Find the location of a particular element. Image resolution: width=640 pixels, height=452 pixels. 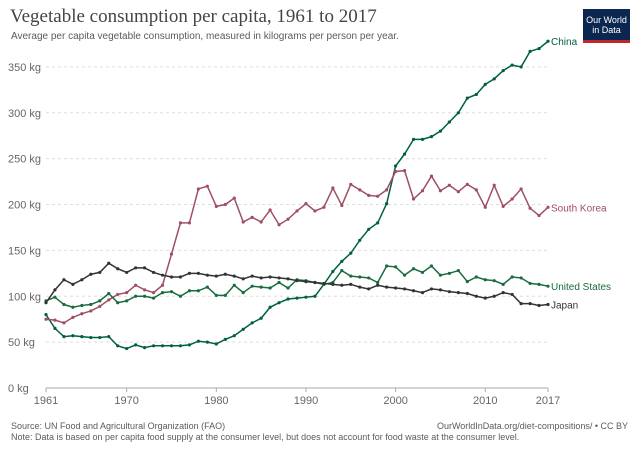

owid-logo: Our World in Data is located at coordinates (606, 26).